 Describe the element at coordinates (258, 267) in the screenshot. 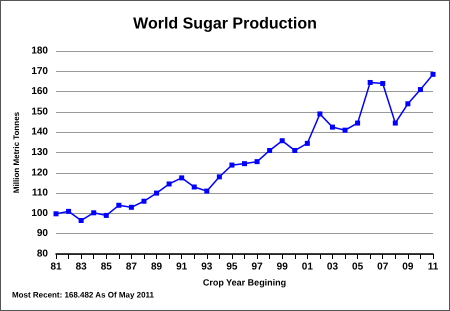

I see `x-tick-label: 97` at that location.